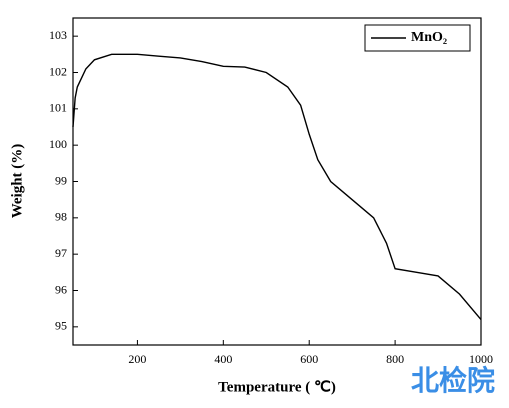 The image size is (509, 408). Describe the element at coordinates (61, 289) in the screenshot. I see `y-tick-label: 96` at that location.